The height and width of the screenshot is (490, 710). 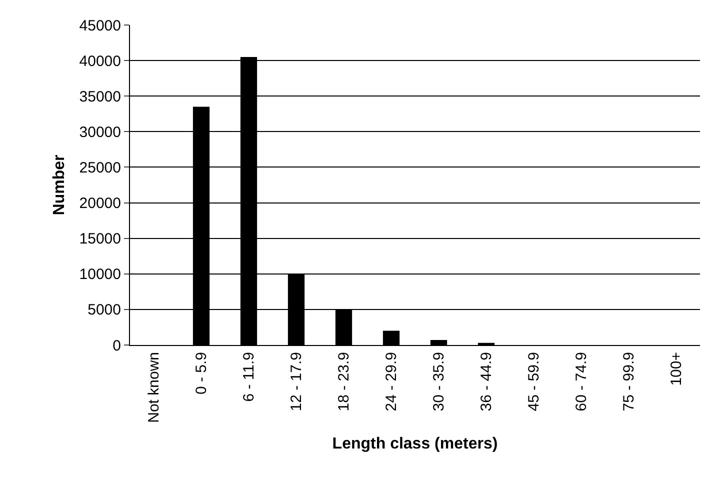 What do you see at coordinates (100, 132) in the screenshot?
I see `y-tick-label: 30000` at bounding box center [100, 132].